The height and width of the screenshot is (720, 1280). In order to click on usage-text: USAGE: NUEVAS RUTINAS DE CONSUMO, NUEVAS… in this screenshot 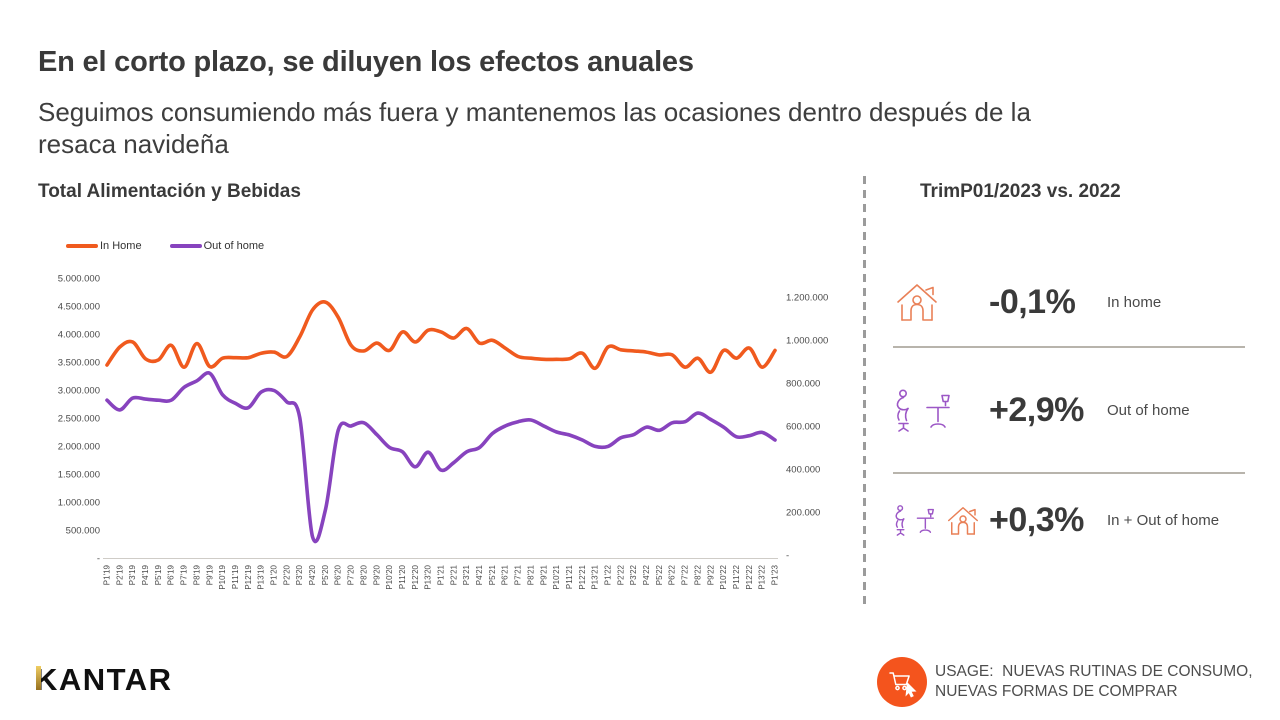, I will do `click(1094, 682)`.